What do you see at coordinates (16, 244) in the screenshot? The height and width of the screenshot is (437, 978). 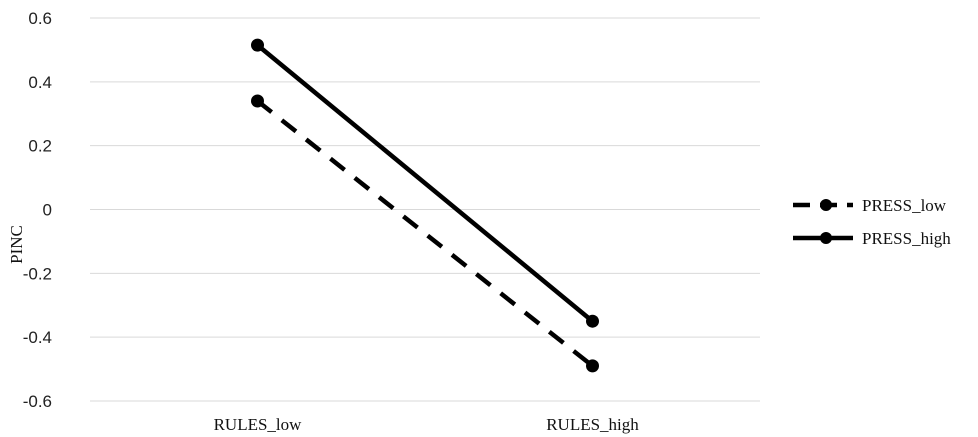 I see `y-axis-title: PINC` at bounding box center [16, 244].